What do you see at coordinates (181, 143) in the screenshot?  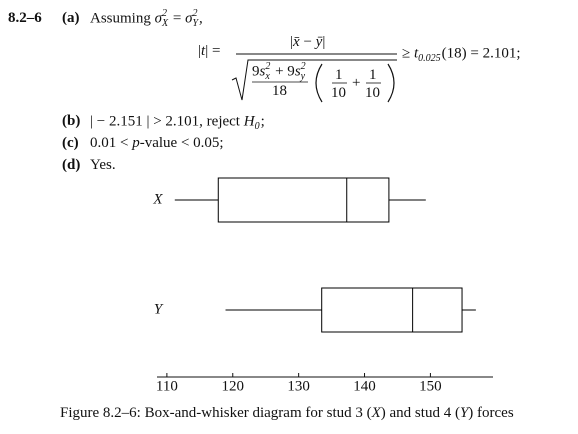 I see `text-run: -value < 0.05;` at bounding box center [181, 143].